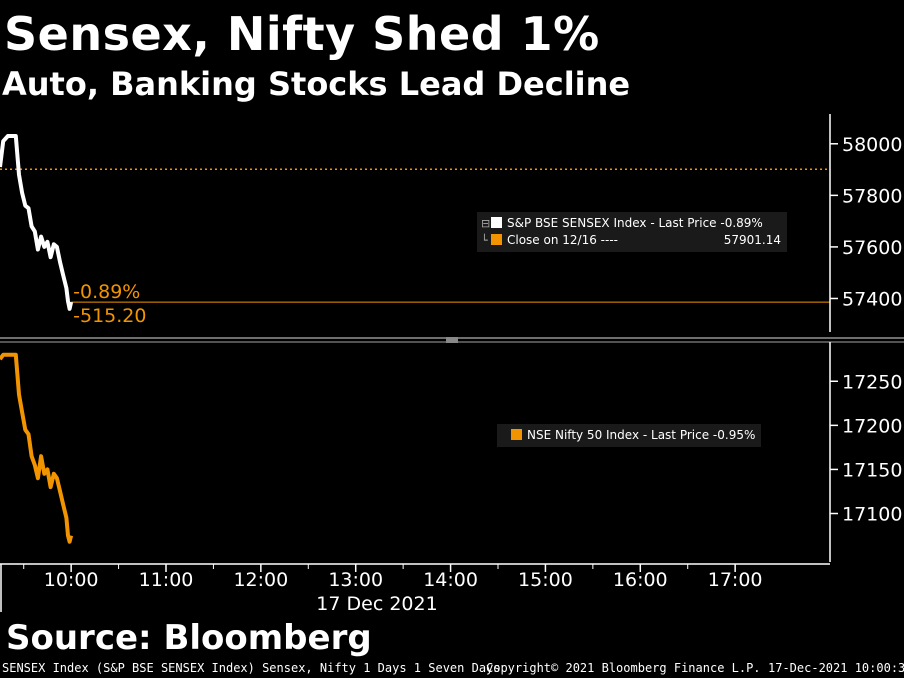 Image resolution: width=904 pixels, height=678 pixels. Describe the element at coordinates (450, 580) in the screenshot. I see `x-tick-label: 14:00` at that location.